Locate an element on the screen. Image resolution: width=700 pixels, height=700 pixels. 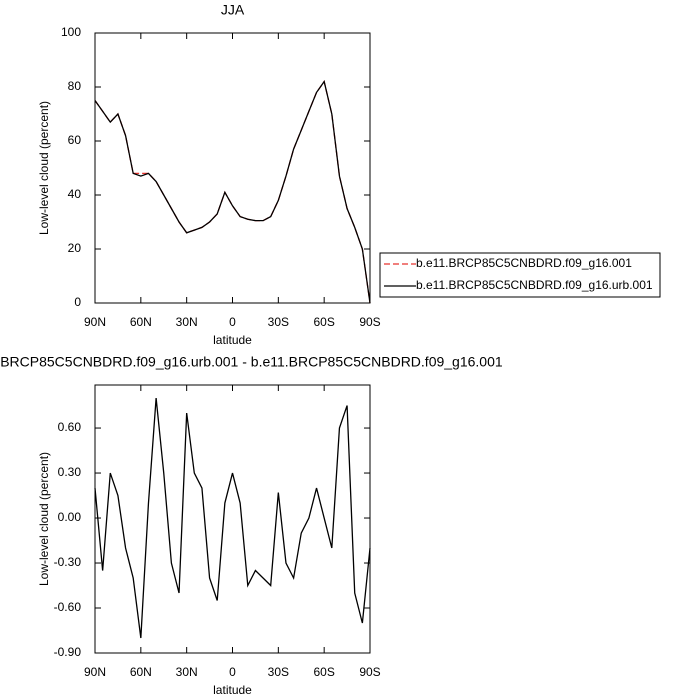
y-tick-label: -0.90 is located at coordinates (68, 652).